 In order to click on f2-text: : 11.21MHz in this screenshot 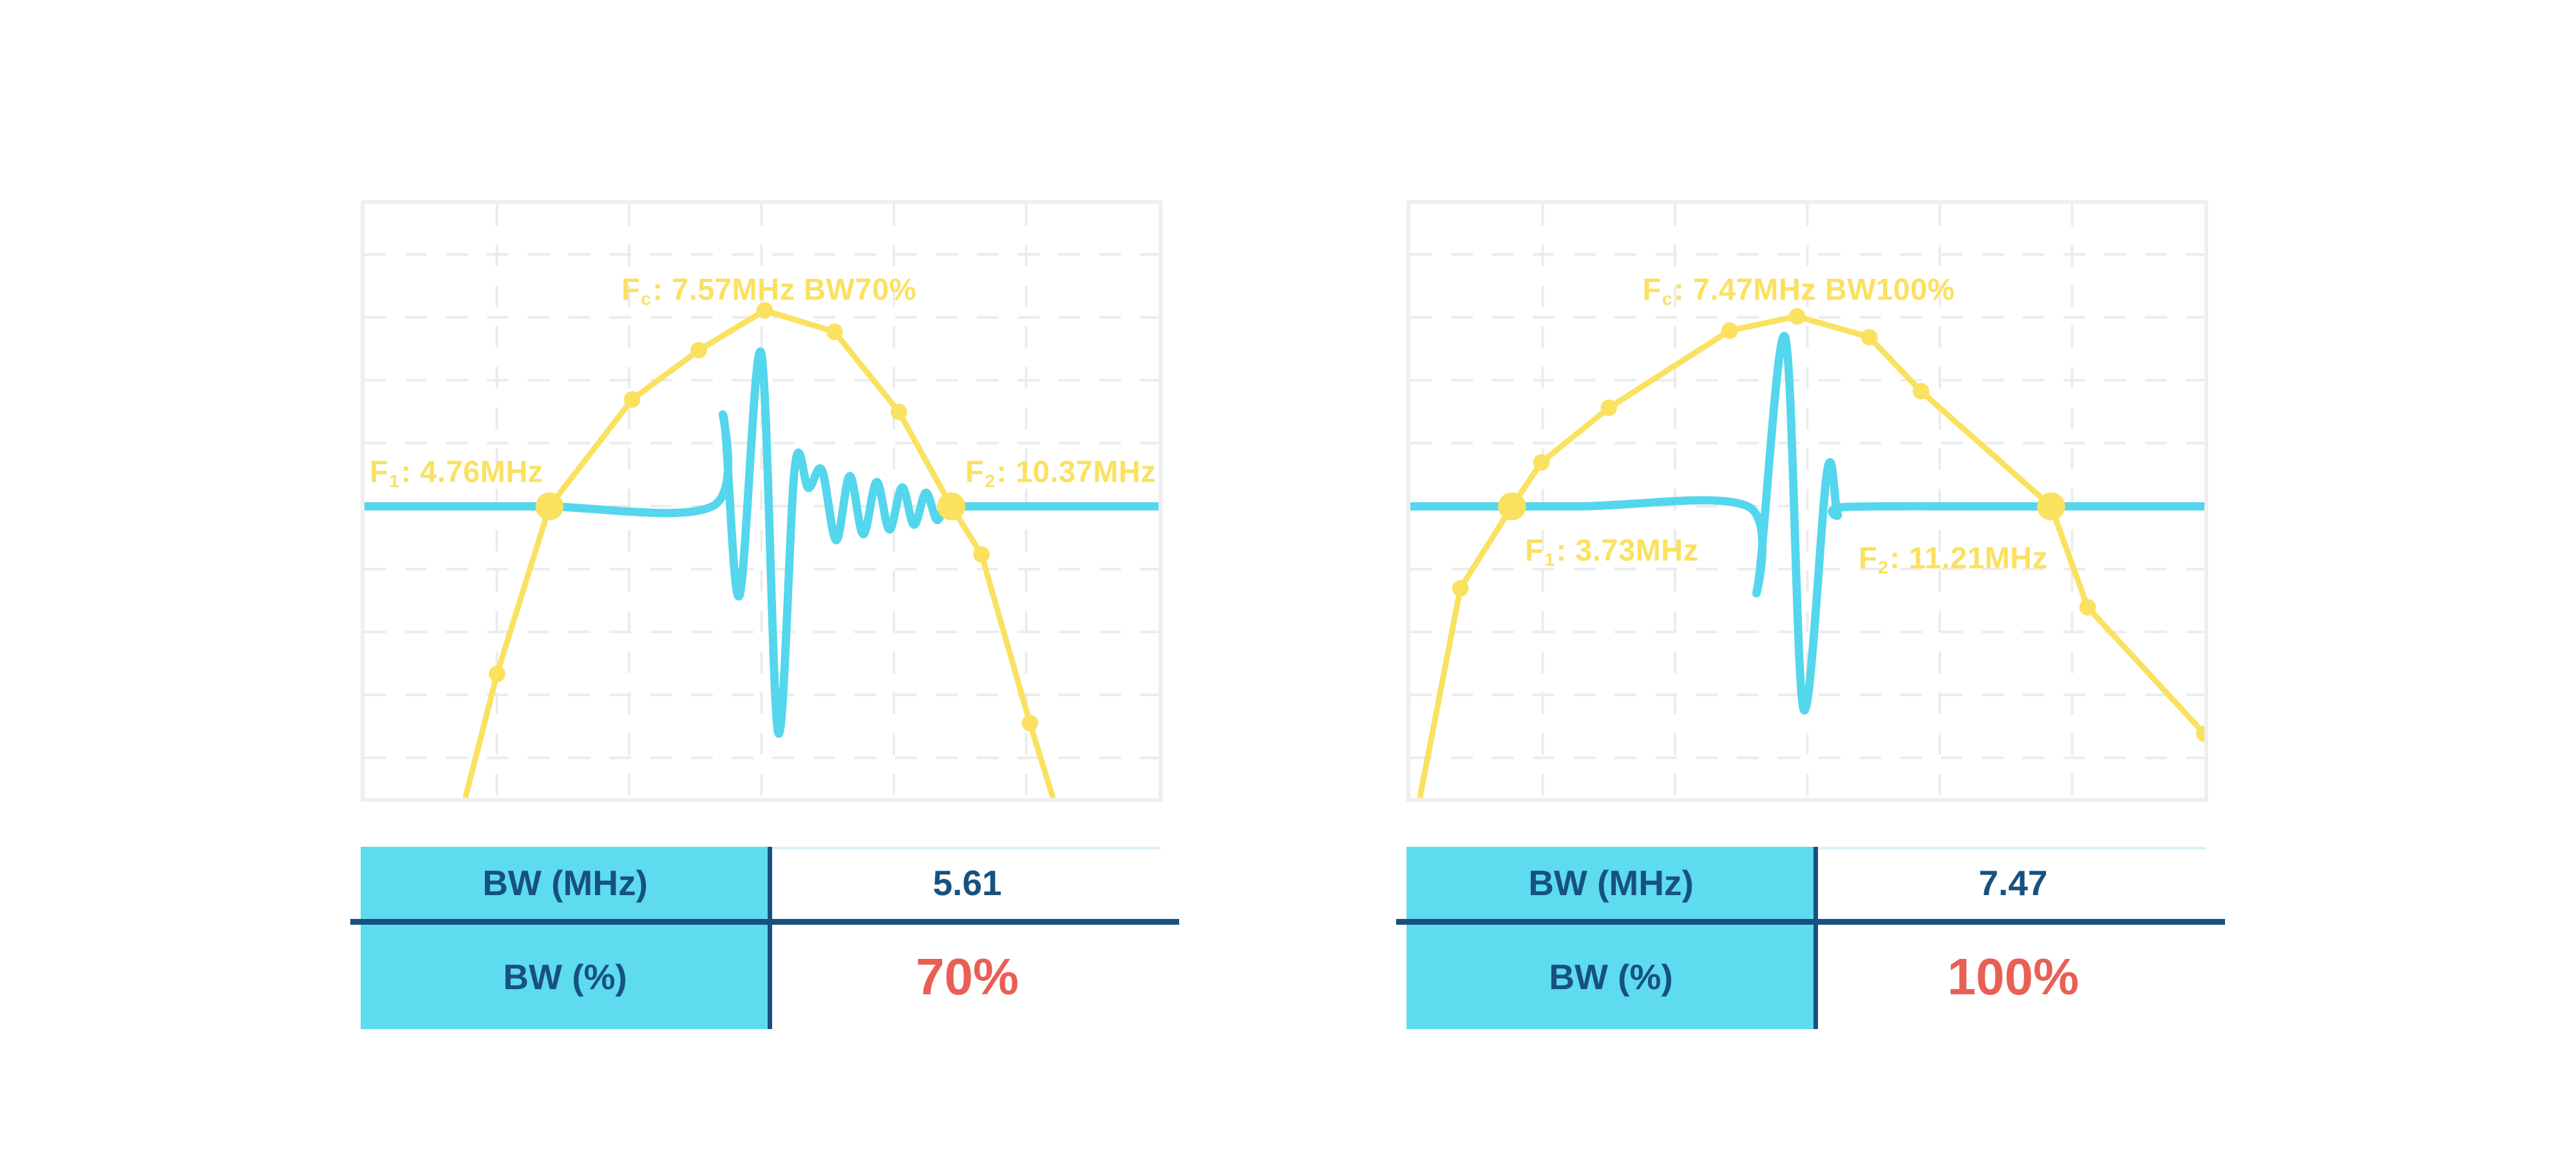, I will do `click(1969, 557)`.